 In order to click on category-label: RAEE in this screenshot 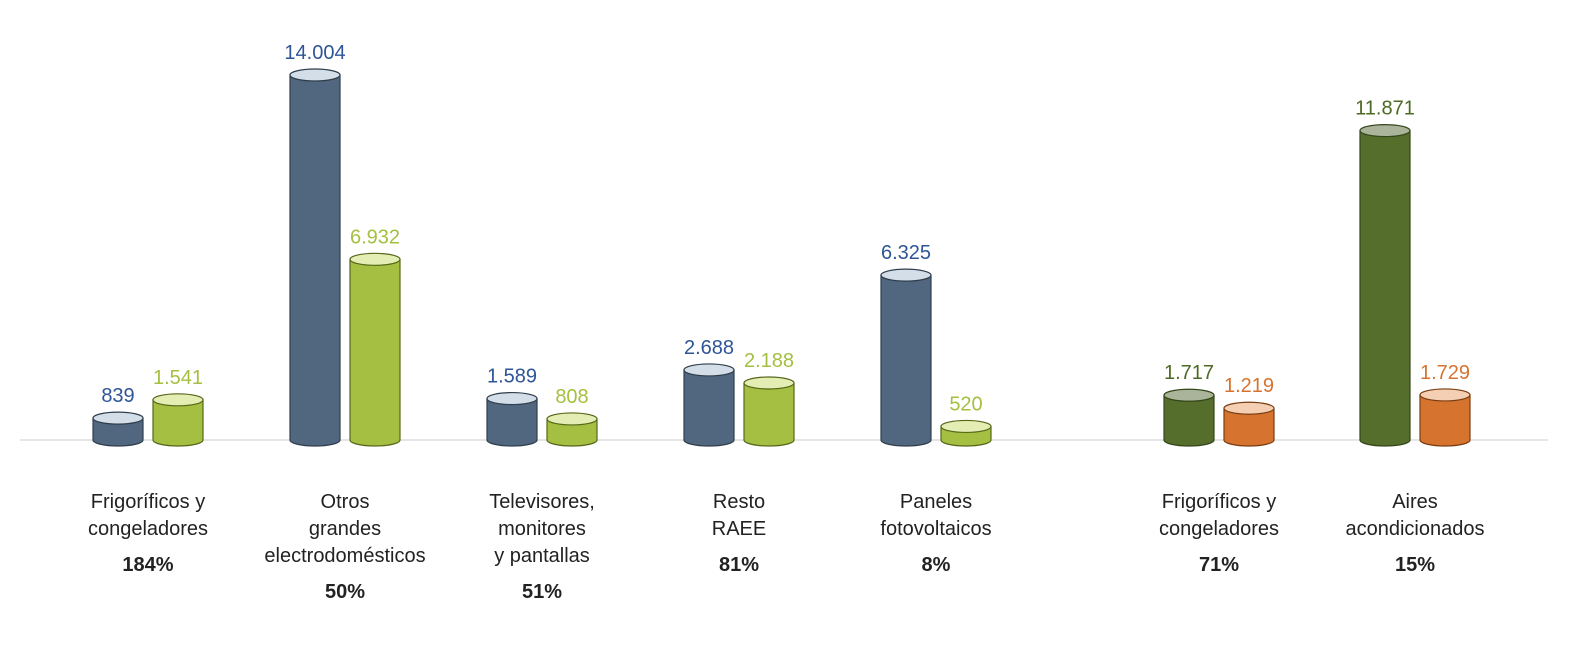, I will do `click(739, 529)`.